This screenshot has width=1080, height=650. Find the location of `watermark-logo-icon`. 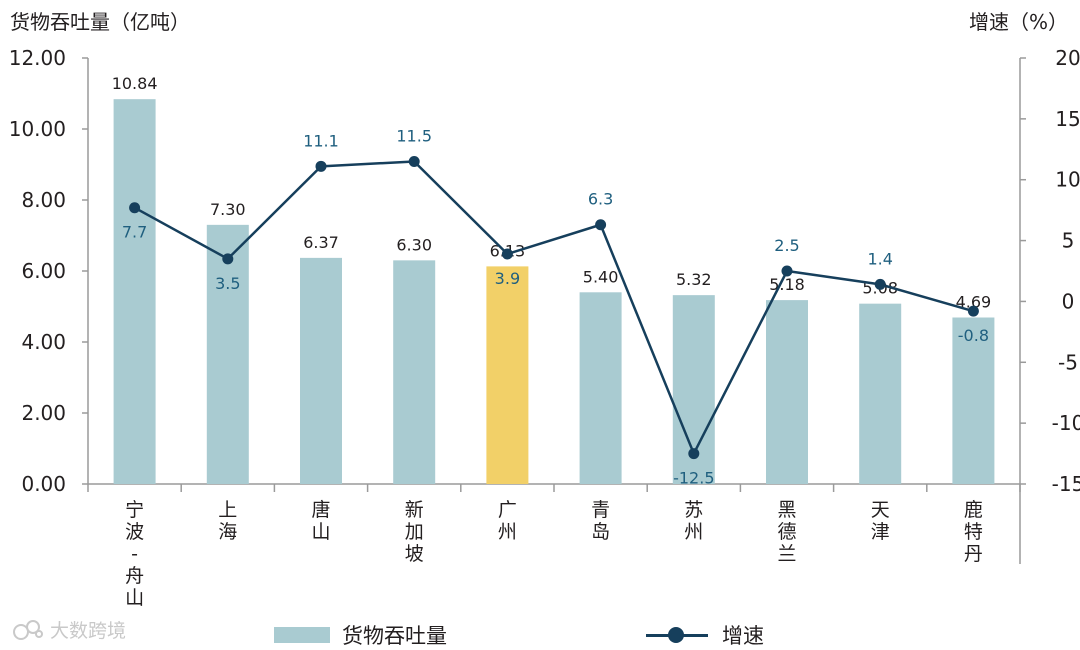

watermark-logo-icon is located at coordinates (28, 629).